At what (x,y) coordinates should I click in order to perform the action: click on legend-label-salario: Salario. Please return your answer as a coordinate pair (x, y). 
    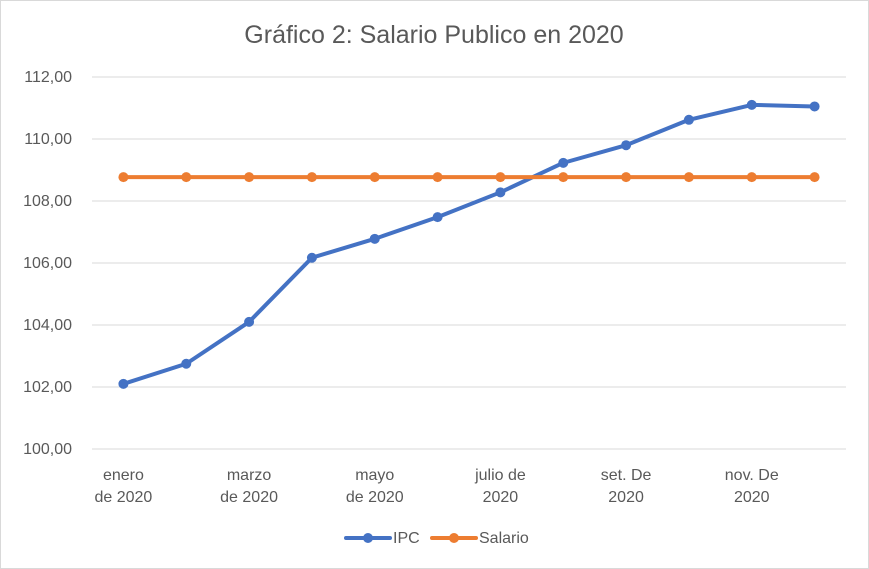
    Looking at the image, I should click on (504, 538).